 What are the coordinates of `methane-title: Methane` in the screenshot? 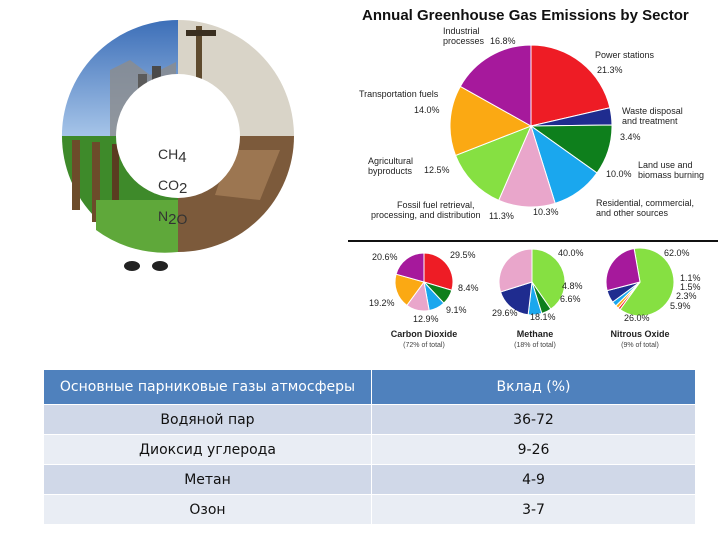 It's located at (535, 334).